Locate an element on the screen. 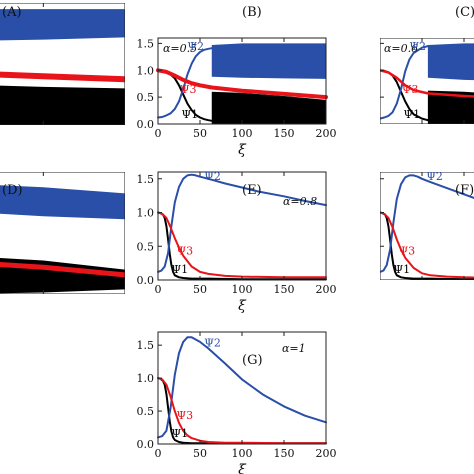  panel-g: 0 50 100 150 200 0.0 0.5 1.0 1.5 ξ α=1 Ψ1 Ψ2 Ψ3 is located at coordinates (237, 402).